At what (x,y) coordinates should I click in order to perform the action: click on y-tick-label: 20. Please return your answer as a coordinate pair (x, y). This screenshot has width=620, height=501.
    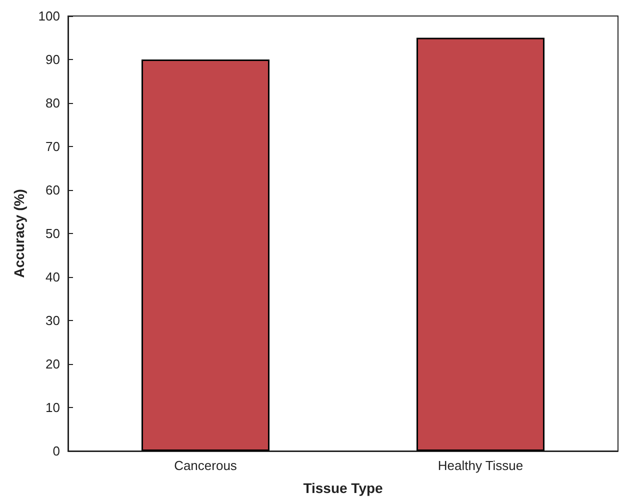
    Looking at the image, I should click on (53, 364).